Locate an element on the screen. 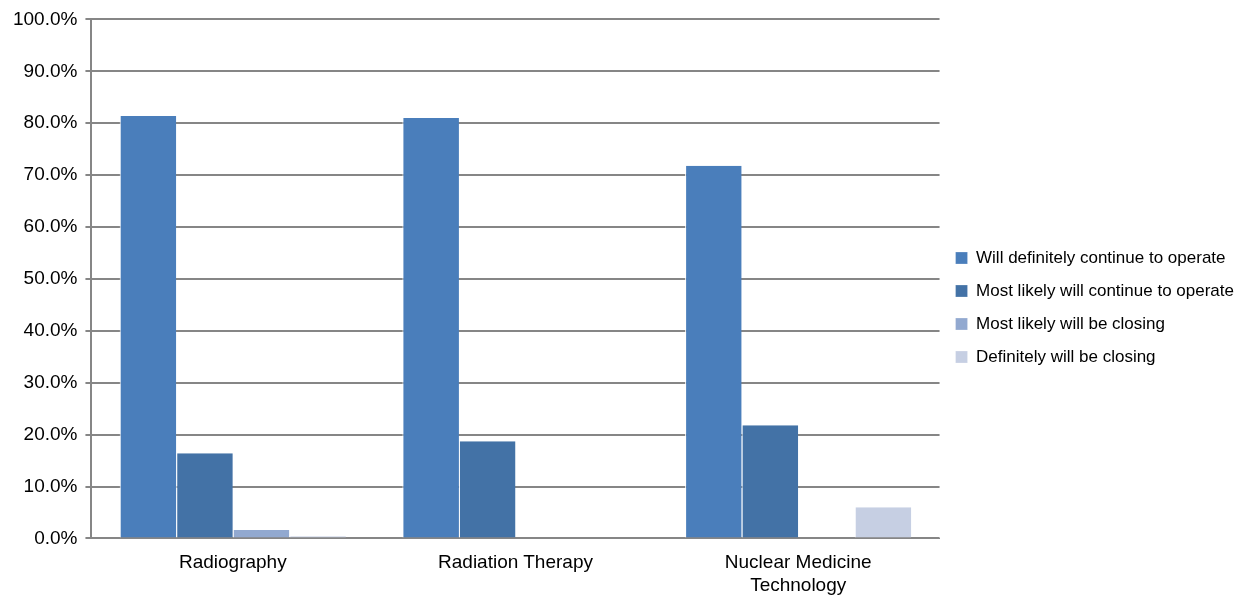 This screenshot has height=605, width=1252. y-tick-label: 40.0% is located at coordinates (50, 330).